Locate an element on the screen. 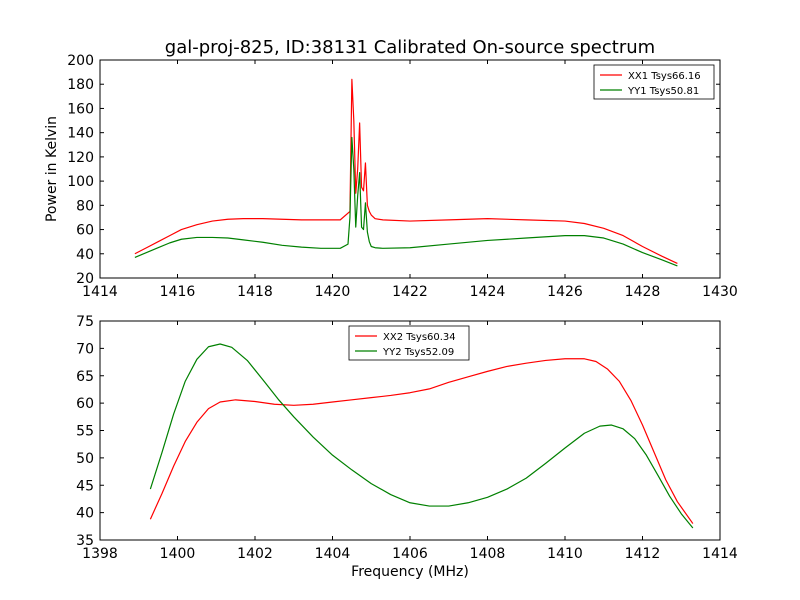 This screenshot has width=800, height=600. y-tick-label: 65 is located at coordinates (85, 377).